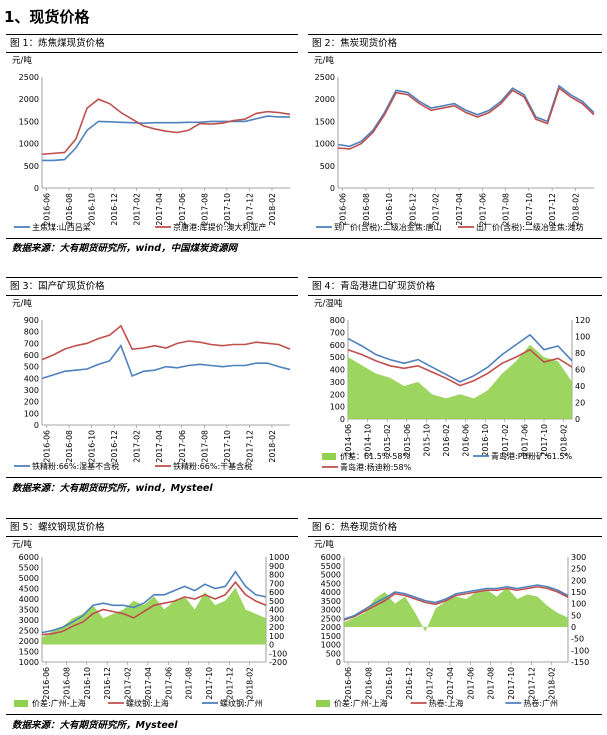 The image size is (607, 735). What do you see at coordinates (31, 402) in the screenshot?
I see `y-tick-label: 200` at bounding box center [31, 402].